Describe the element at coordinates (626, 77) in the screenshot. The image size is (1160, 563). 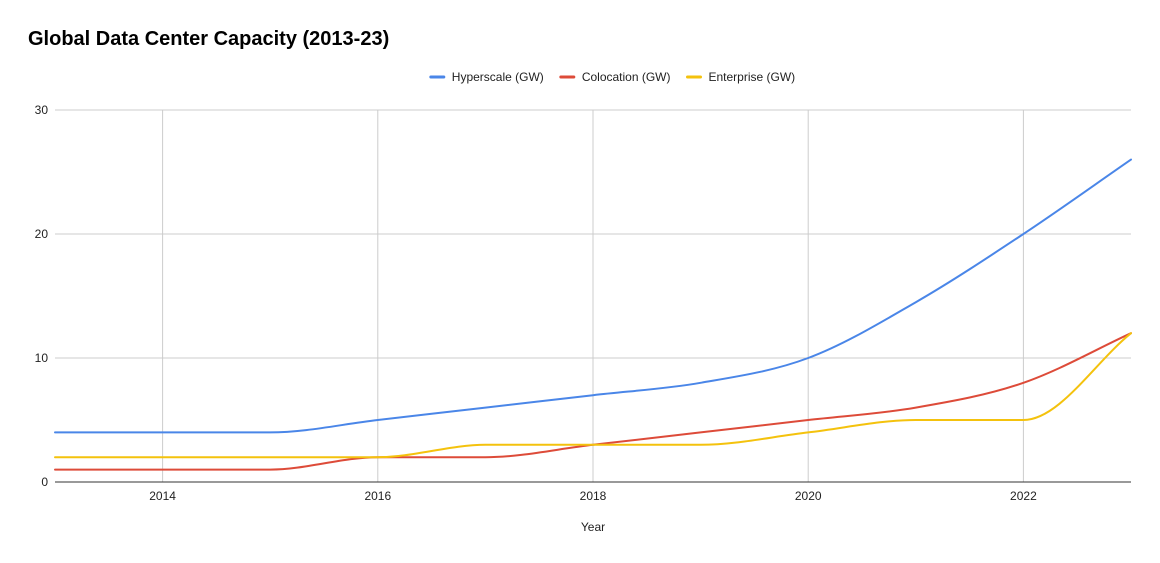
I see `legend-label: Colocation (GW)` at that location.